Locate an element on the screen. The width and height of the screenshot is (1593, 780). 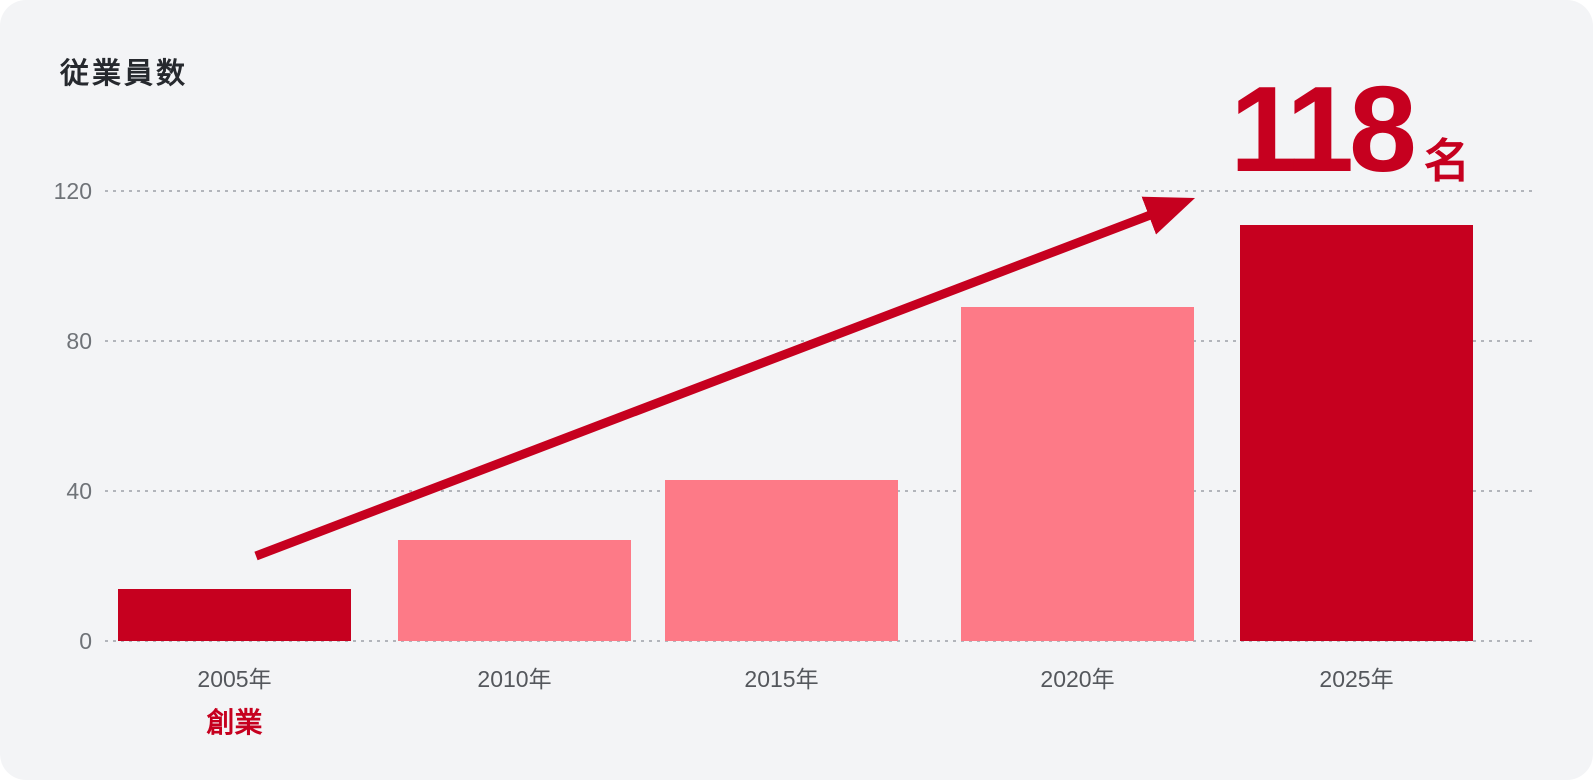
chart-title: 従業員数 is located at coordinates (124, 74).